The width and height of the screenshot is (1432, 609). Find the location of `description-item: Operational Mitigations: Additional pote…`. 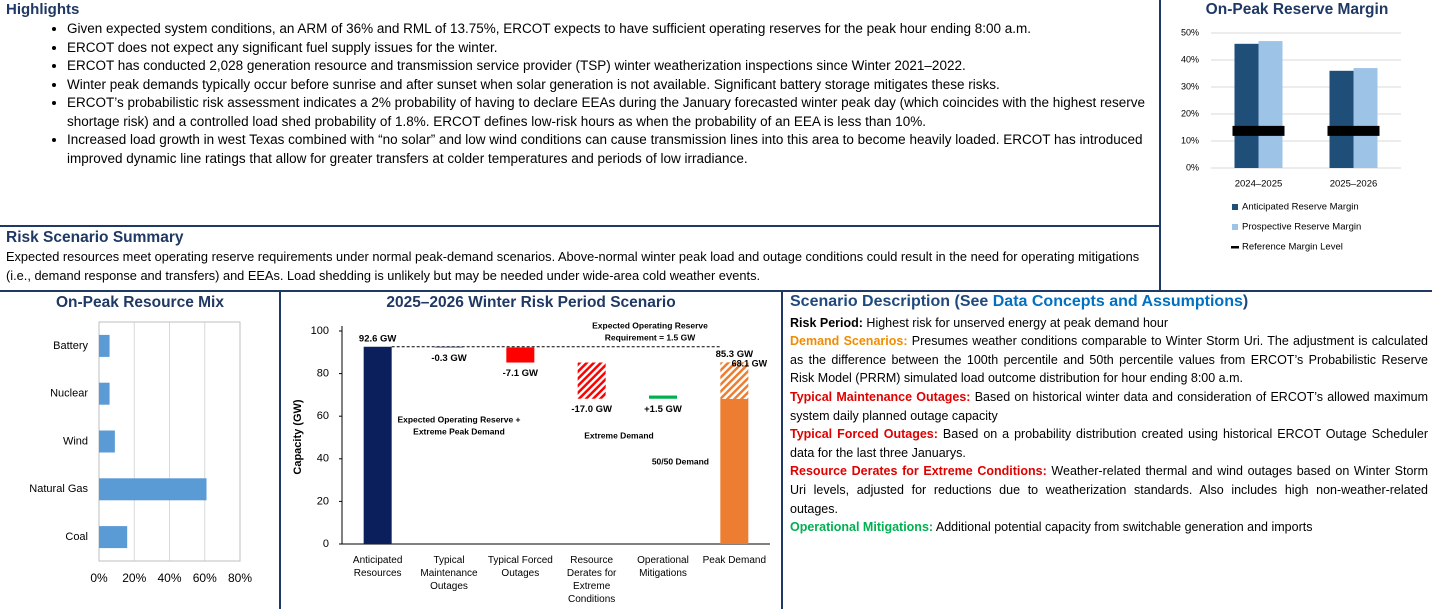

description-item: Operational Mitigations: Additional pote… is located at coordinates (1109, 527).